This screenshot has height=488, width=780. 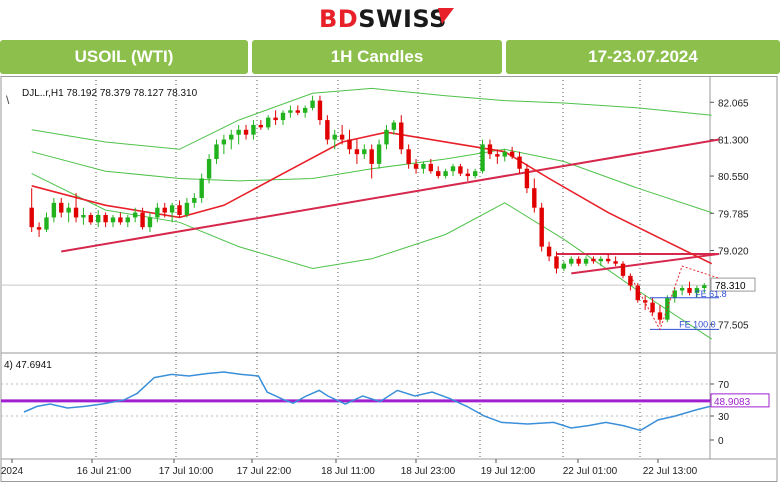 What do you see at coordinates (740, 400) in the screenshot?
I see `rsi-level-box` at bounding box center [740, 400].